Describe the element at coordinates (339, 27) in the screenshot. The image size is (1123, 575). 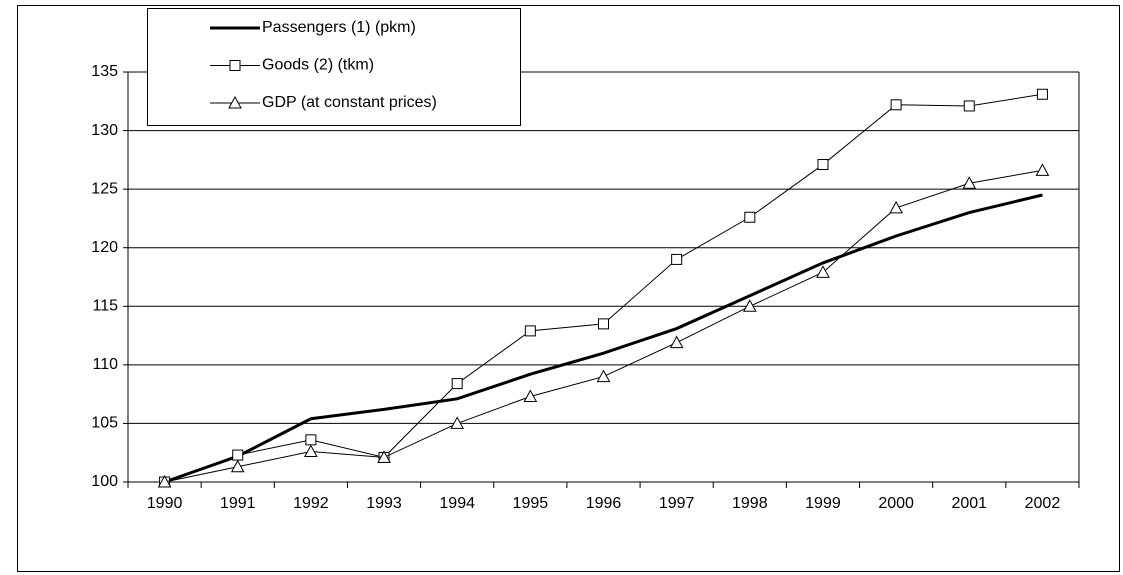
I see `legend-label: Passengers (1) (pkm)` at that location.